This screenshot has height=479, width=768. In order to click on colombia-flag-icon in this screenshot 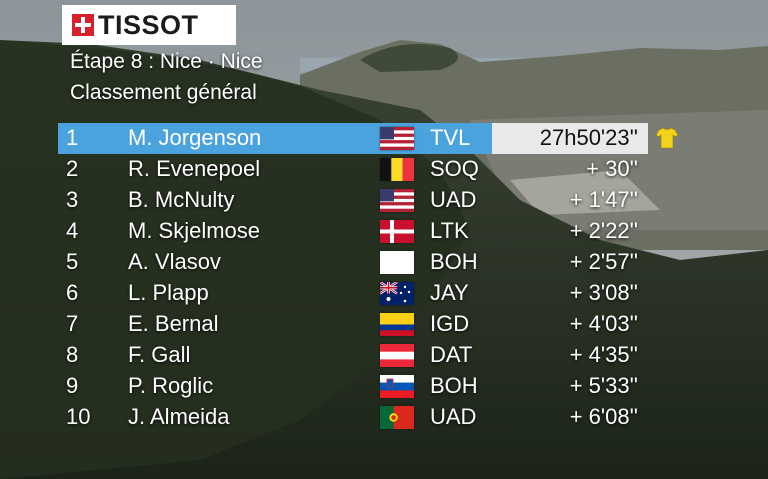, I will do `click(397, 324)`.